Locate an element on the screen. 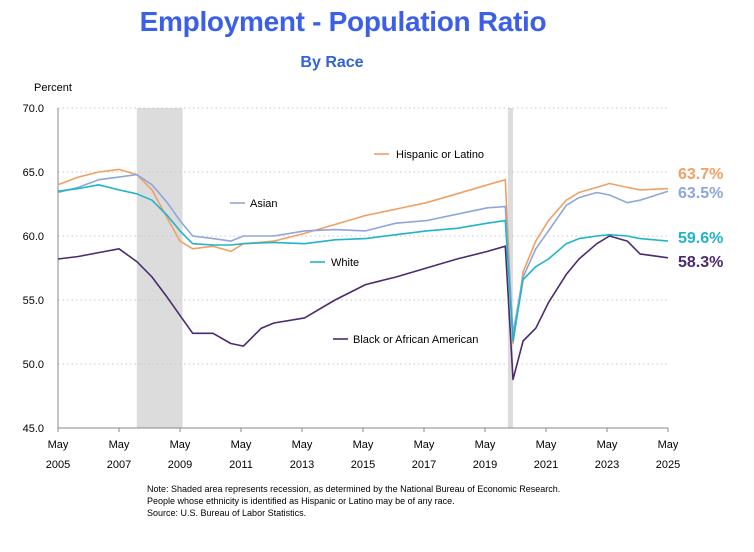  end-value-asian: 63.5% is located at coordinates (700, 193).